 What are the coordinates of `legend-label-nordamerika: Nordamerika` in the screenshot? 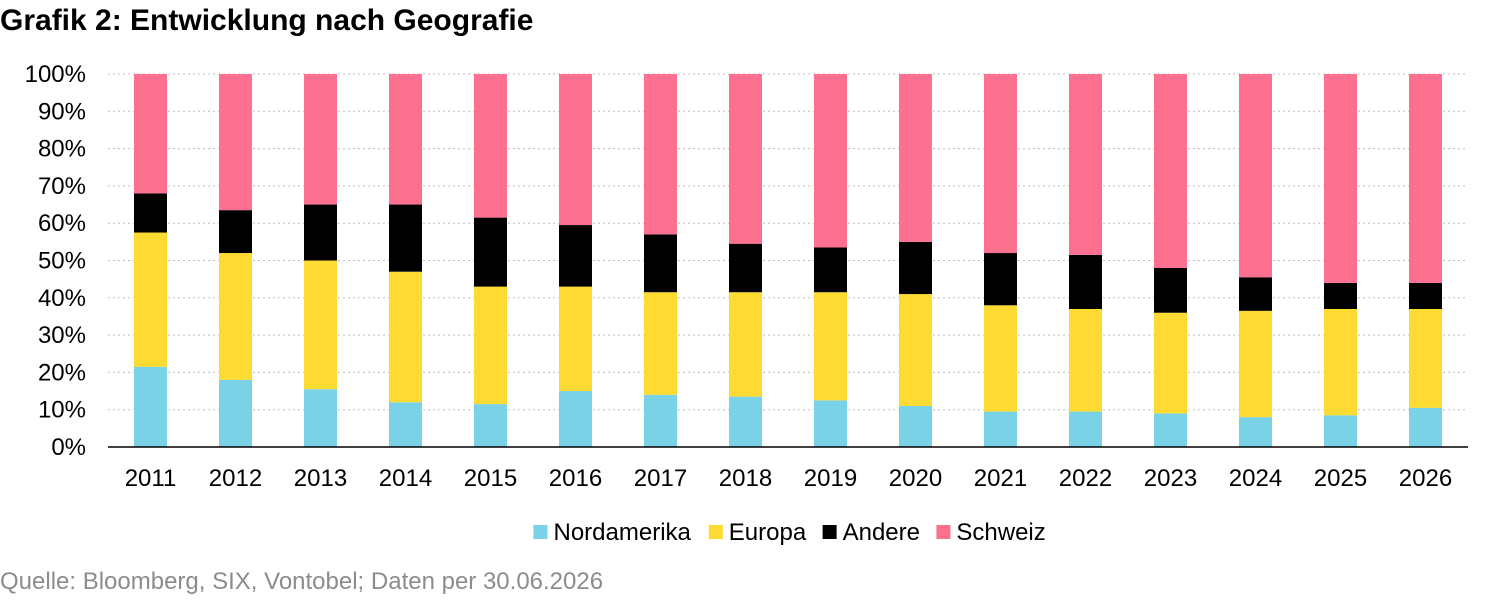 It's located at (623, 532).